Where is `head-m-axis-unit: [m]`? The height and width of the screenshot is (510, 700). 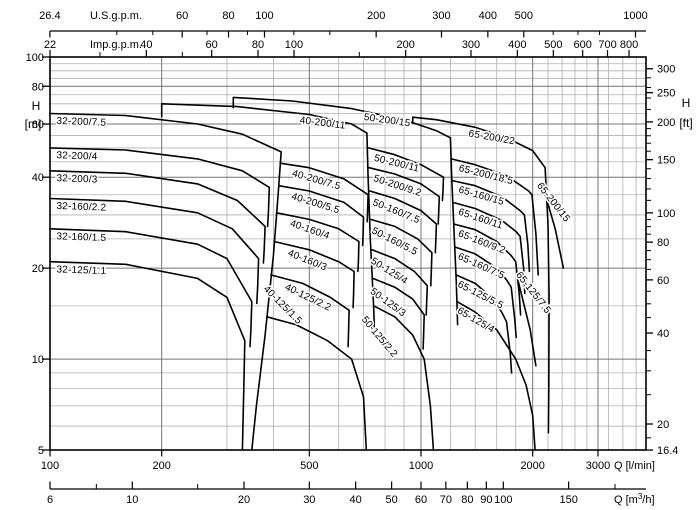
head-m-axis-unit: [m] is located at coordinates (33, 124).